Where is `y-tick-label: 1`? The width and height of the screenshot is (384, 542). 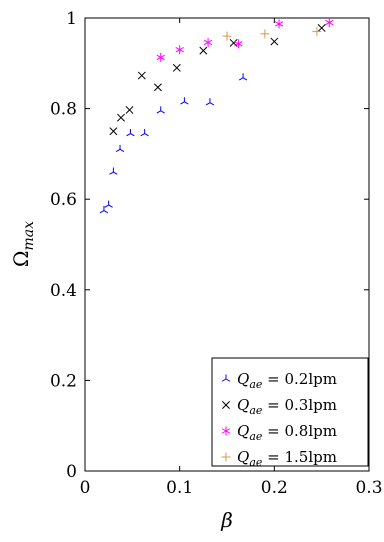
y-tick-label: 1 is located at coordinates (71, 19).